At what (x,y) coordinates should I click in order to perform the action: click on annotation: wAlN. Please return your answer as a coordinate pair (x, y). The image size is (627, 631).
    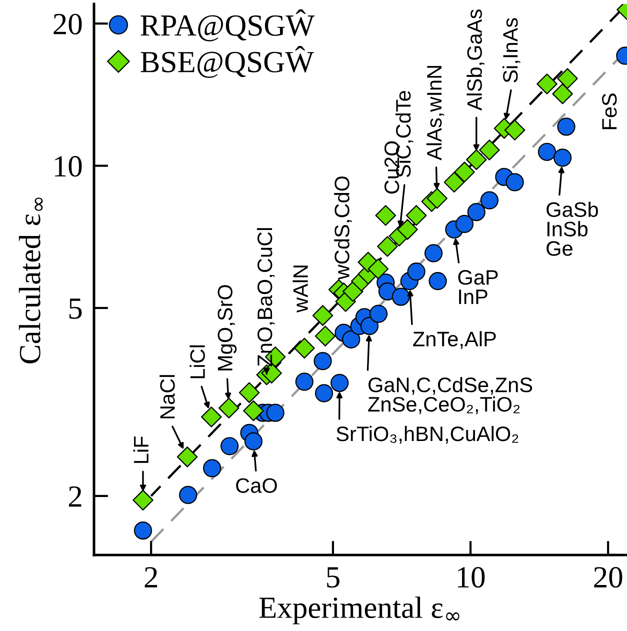
    Looking at the image, I should click on (300, 289).